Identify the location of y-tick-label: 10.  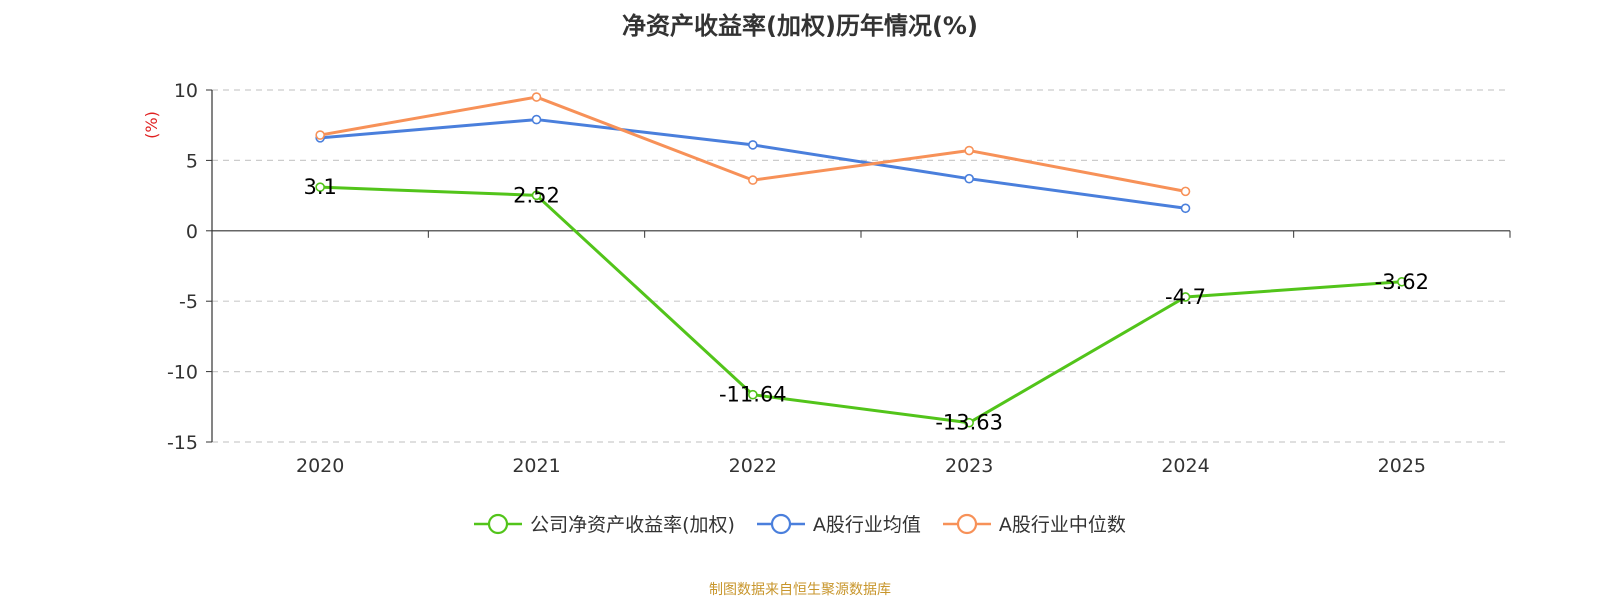
(186, 91).